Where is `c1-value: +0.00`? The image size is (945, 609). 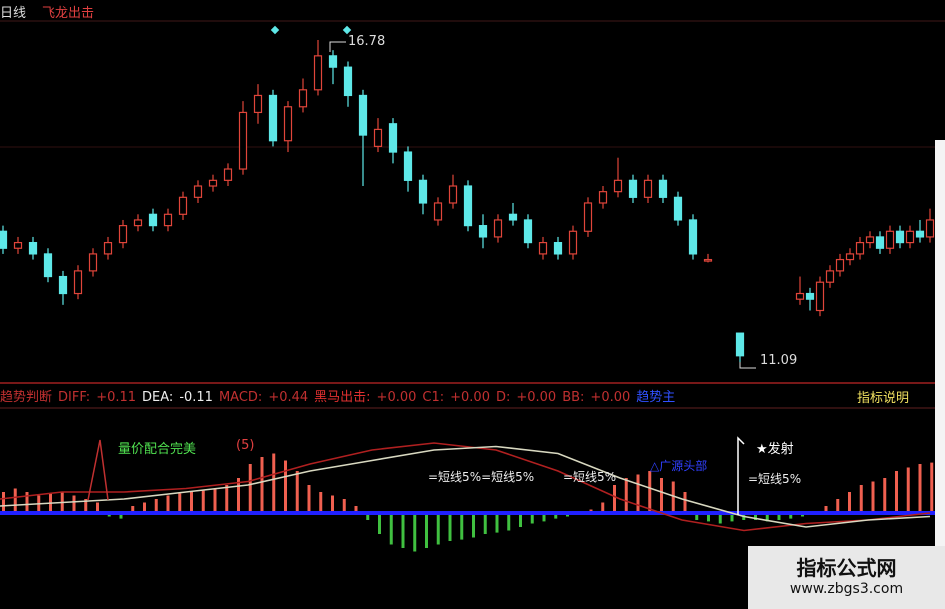 c1-value: +0.00 is located at coordinates (470, 397).